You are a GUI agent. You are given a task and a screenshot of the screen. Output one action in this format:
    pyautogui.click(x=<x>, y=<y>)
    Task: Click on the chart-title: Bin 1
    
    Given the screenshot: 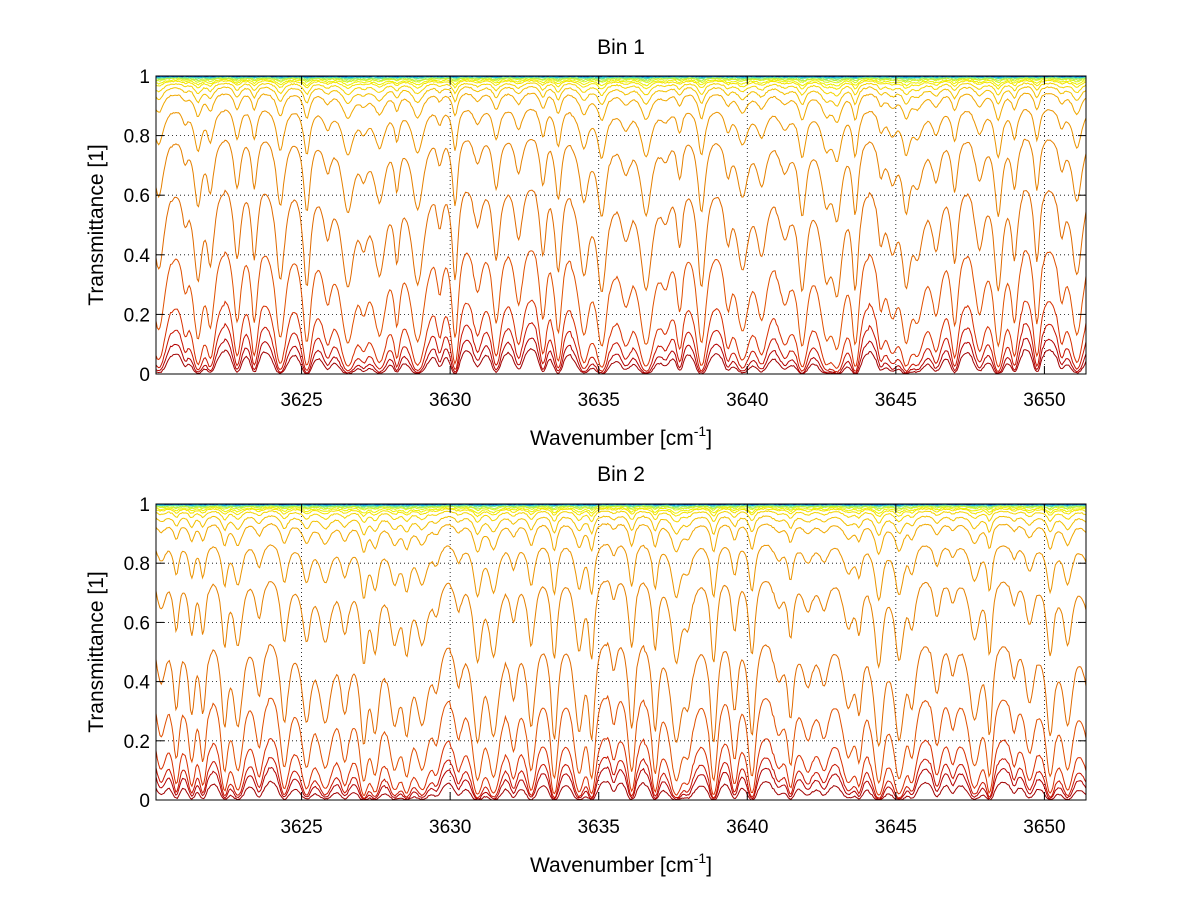 What is the action you would take?
    pyautogui.click(x=621, y=47)
    